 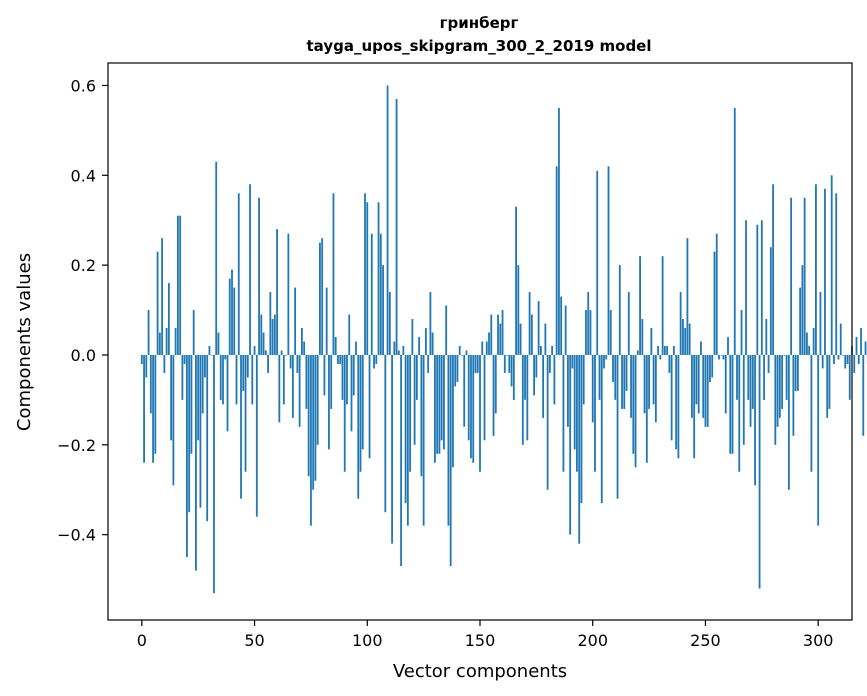 I want to click on y-tick-label-4: 0.4, so click(x=83, y=175).